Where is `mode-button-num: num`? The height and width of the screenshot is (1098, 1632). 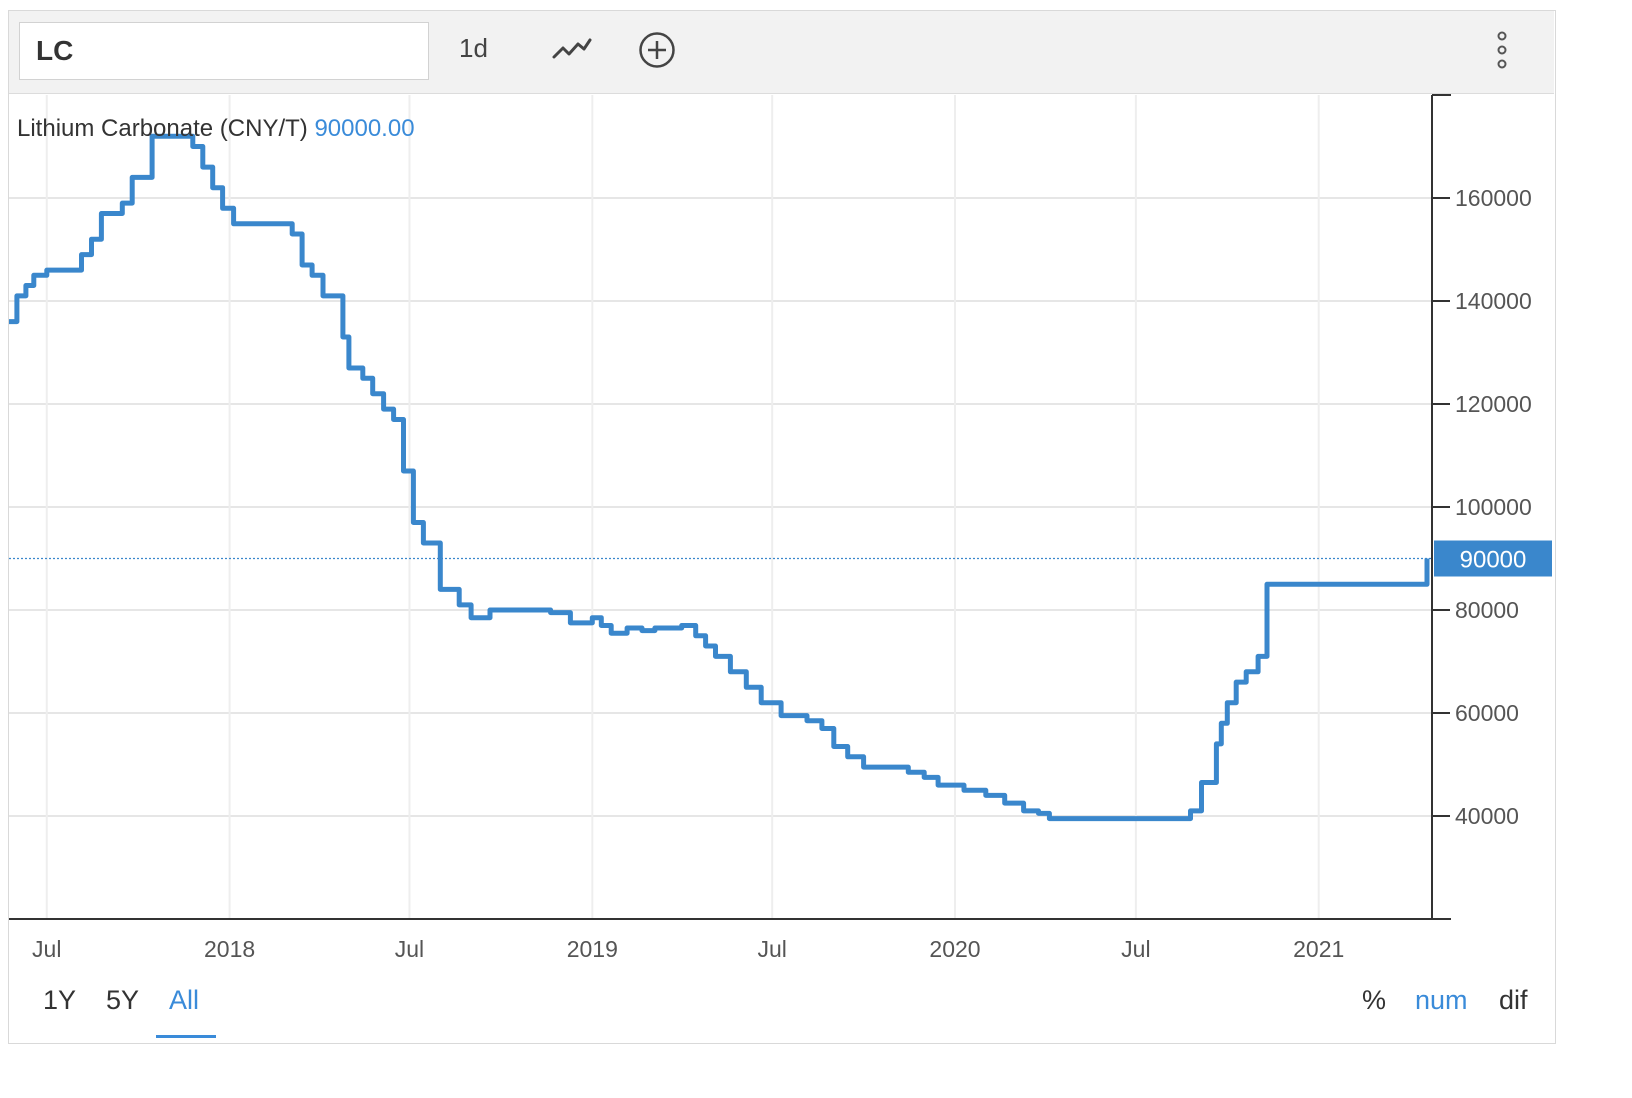 mode-button-num: num is located at coordinates (1441, 1000).